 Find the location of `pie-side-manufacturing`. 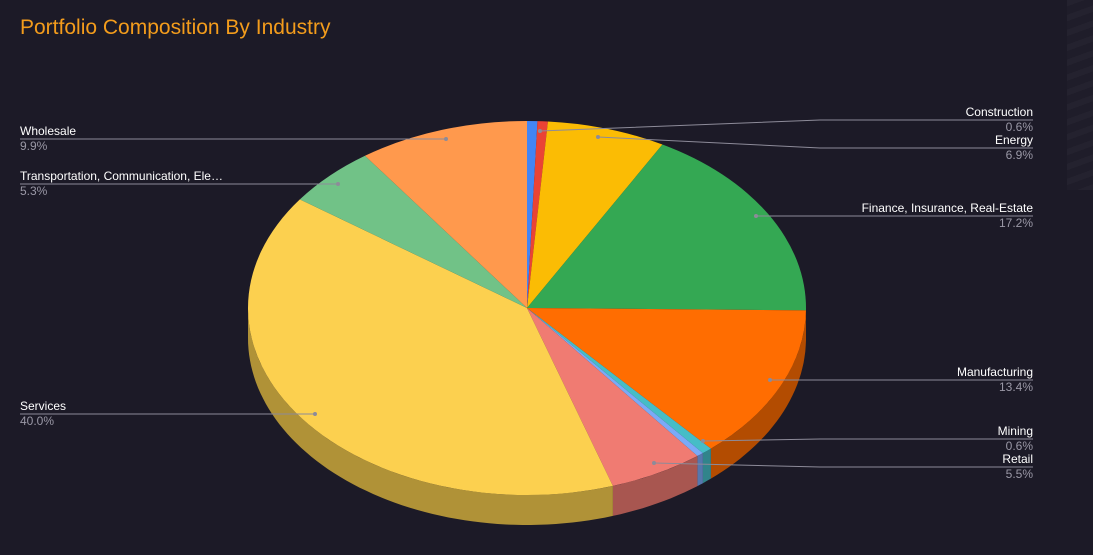

pie-side-manufacturing is located at coordinates (758, 394).